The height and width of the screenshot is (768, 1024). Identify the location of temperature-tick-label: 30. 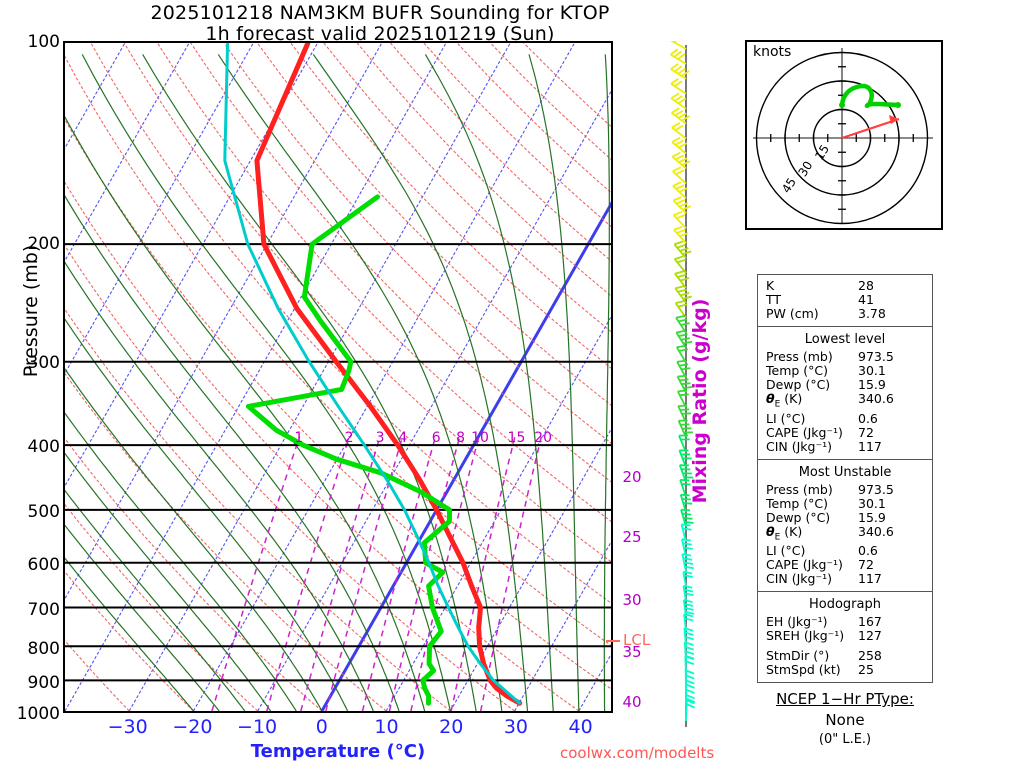
(516, 727).